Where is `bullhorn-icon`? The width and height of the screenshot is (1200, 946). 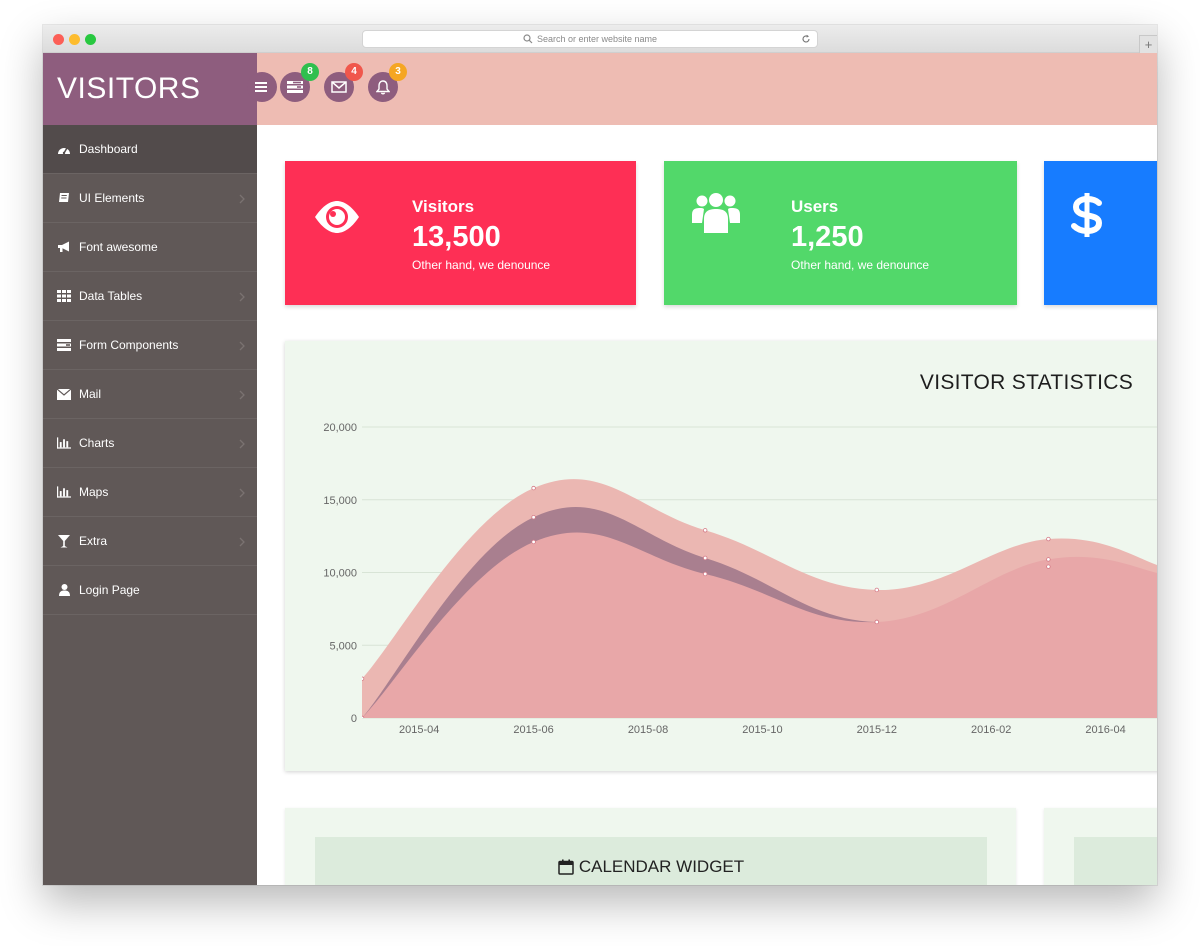 bullhorn-icon is located at coordinates (63, 246).